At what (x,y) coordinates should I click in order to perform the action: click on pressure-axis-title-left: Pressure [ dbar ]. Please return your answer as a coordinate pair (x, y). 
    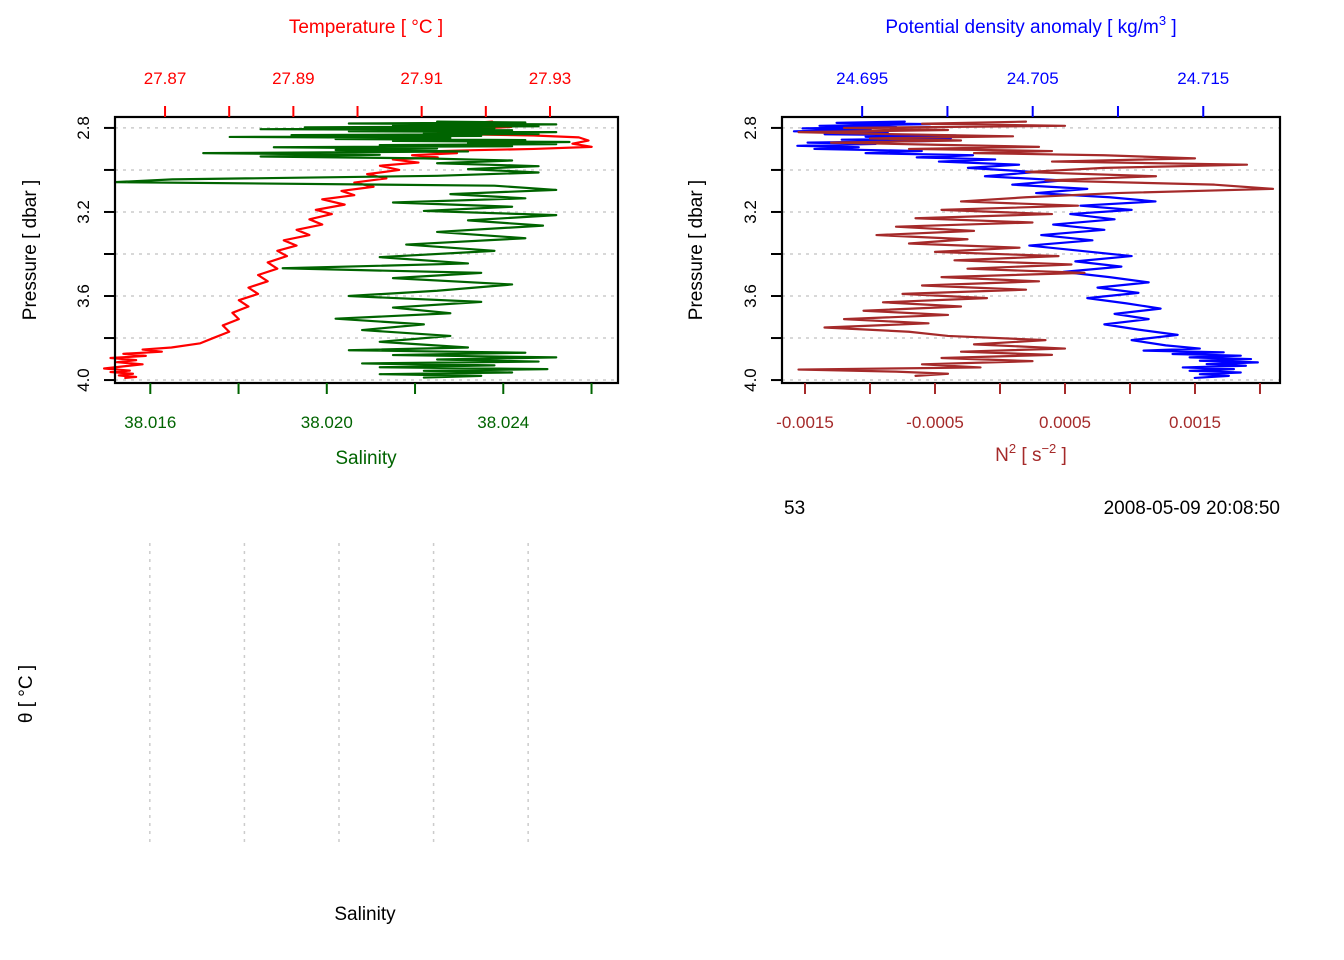
    Looking at the image, I should click on (30, 250).